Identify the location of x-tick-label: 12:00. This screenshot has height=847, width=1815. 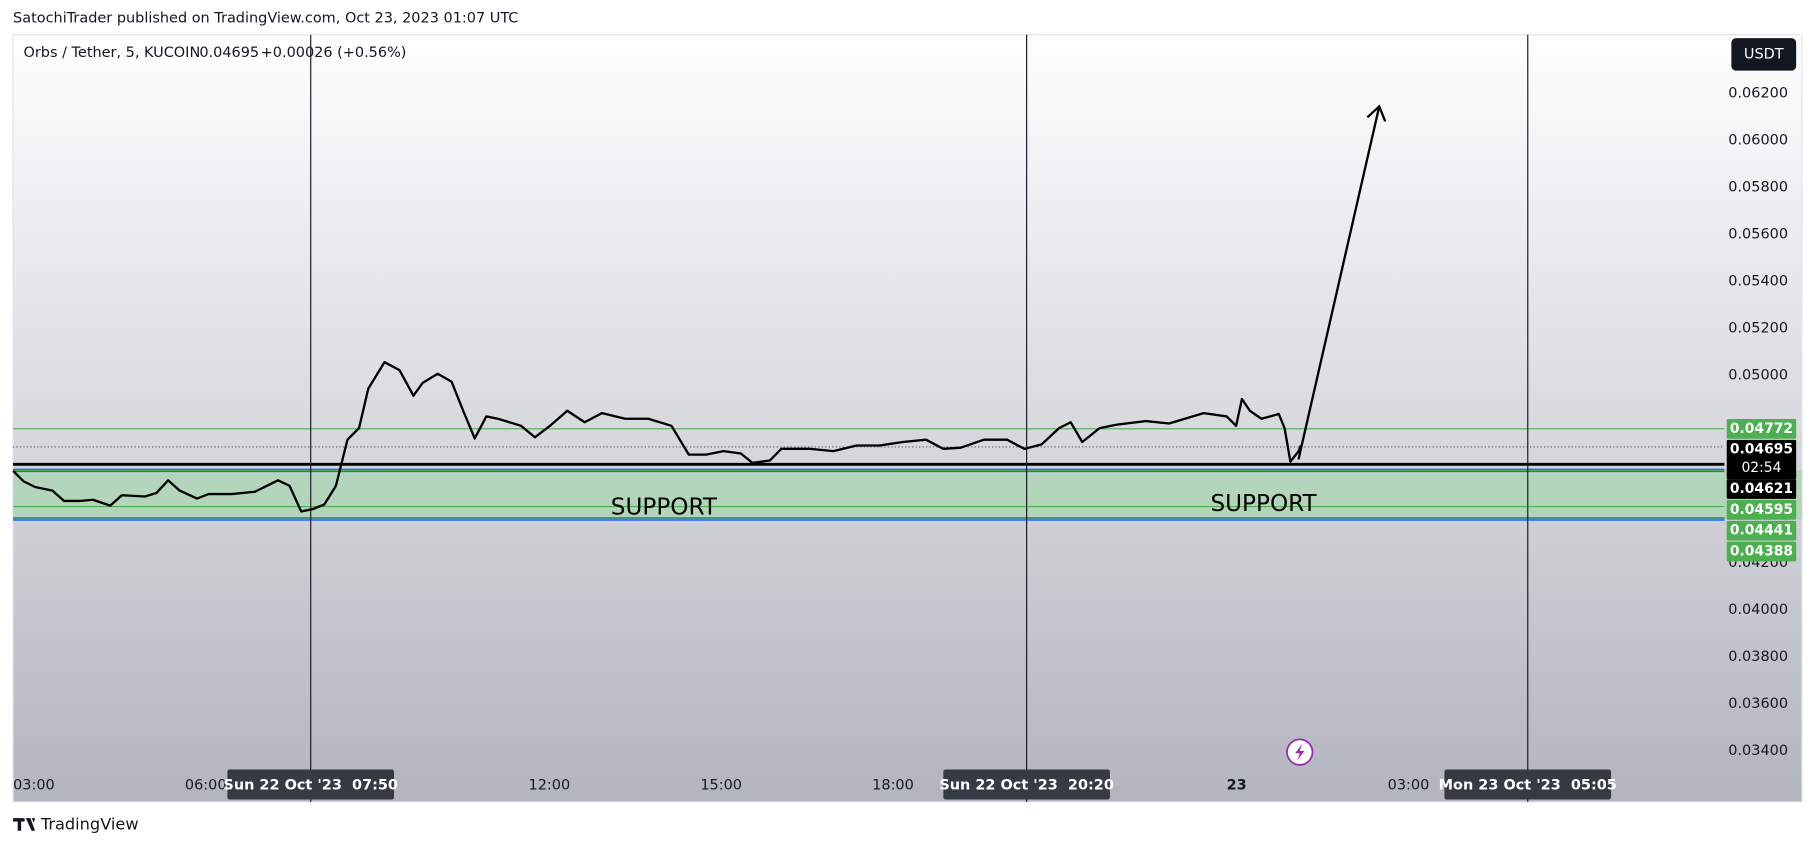
(550, 786).